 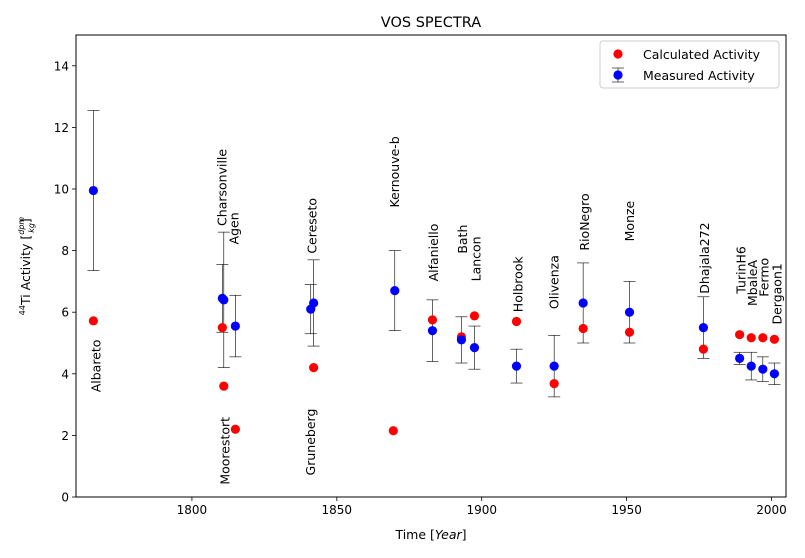 What do you see at coordinates (25, 270) in the screenshot?
I see `y-axis-label-text: Ti Activity [` at bounding box center [25, 270].